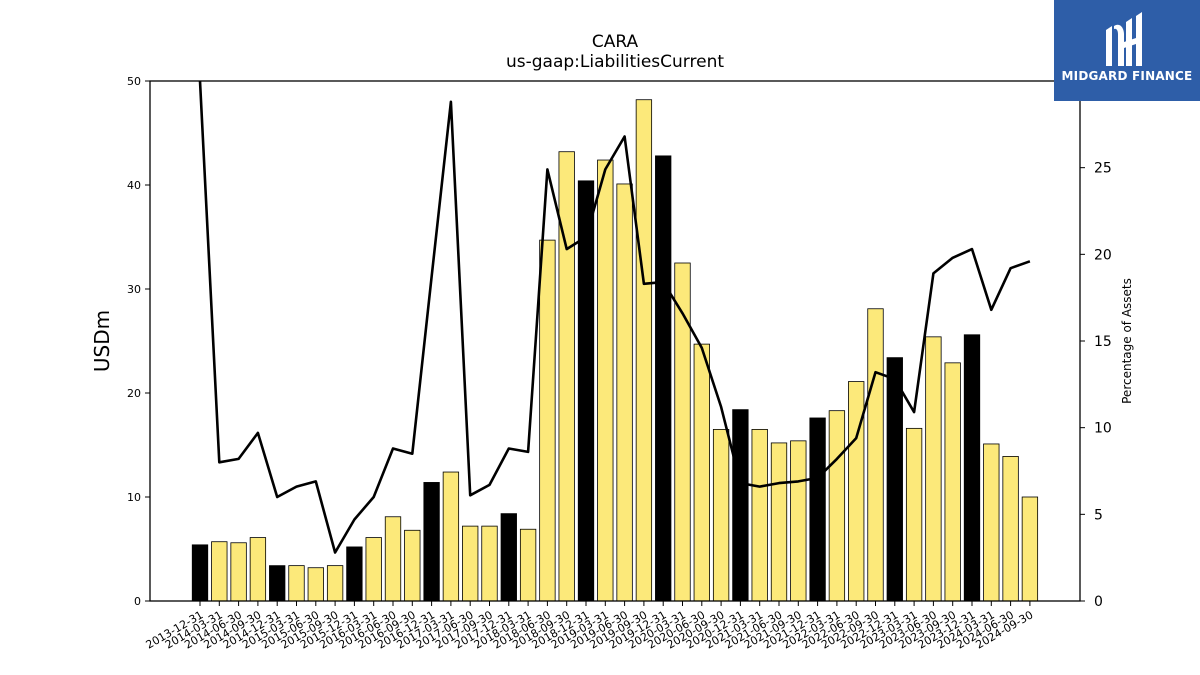  I want to click on chart-title: CARA, so click(615, 42).